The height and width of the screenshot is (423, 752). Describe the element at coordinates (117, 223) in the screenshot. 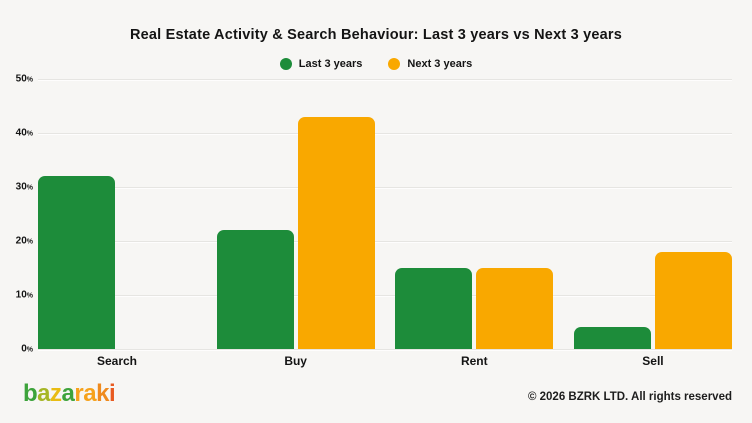

I see `bar-group-search: Search` at that location.